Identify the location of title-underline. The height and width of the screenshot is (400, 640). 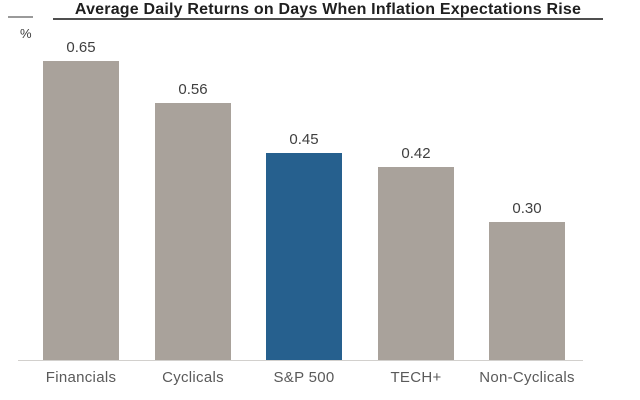
(328, 19).